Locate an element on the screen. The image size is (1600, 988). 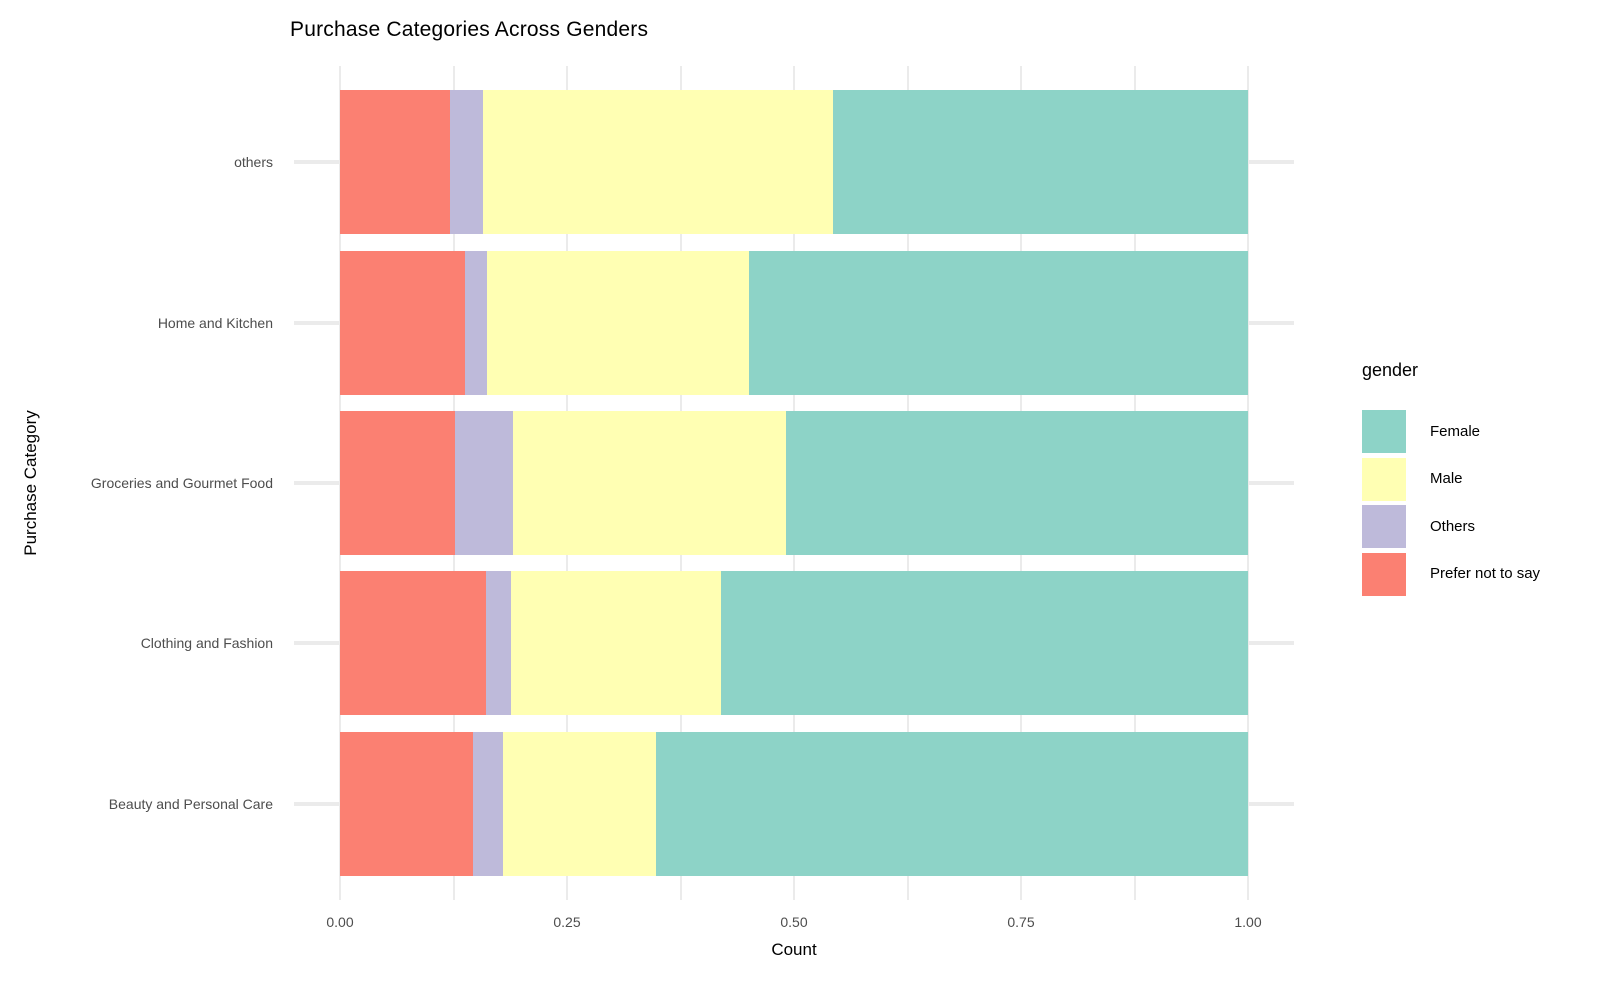
legend-label: Male is located at coordinates (1446, 478).